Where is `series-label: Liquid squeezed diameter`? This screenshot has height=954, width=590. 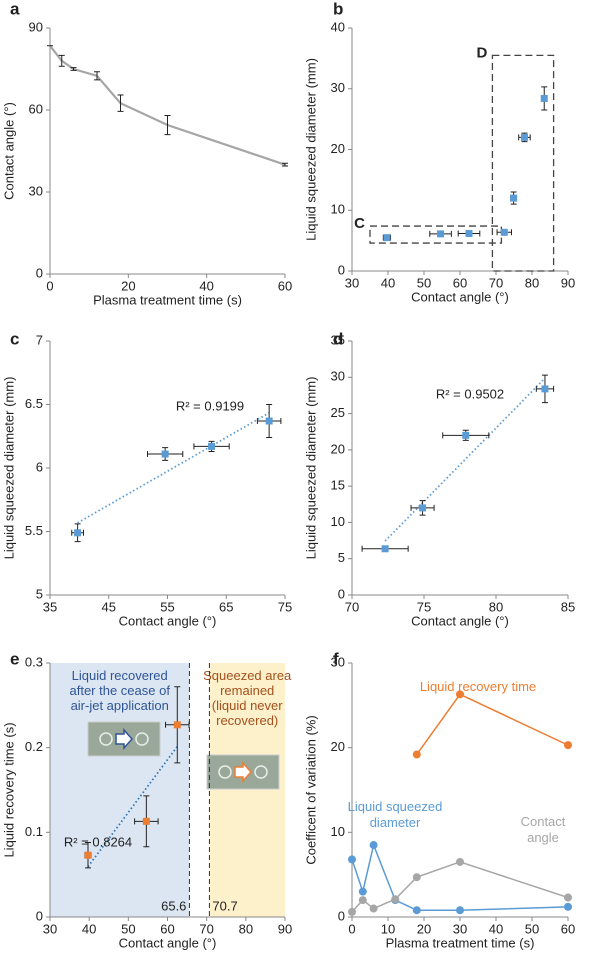 series-label: Liquid squeezed diameter is located at coordinates (395, 814).